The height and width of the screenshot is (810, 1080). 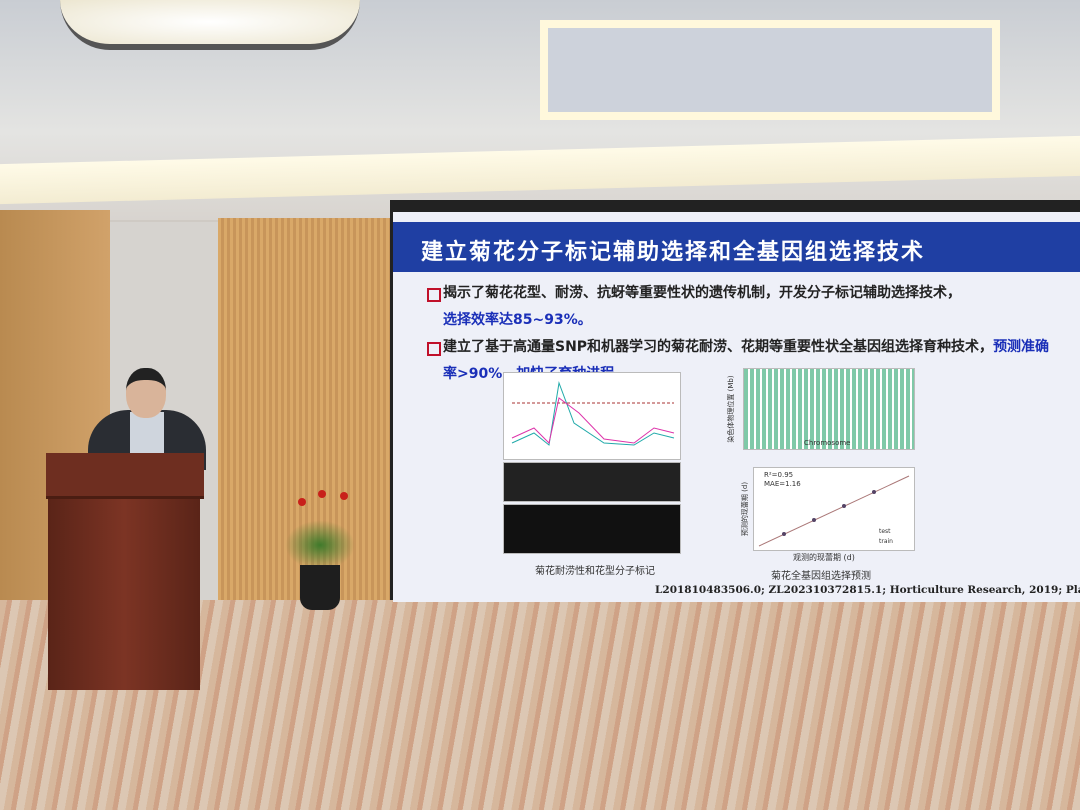 I want to click on bullet-highlight: 选择效率达85~93%。, so click(x=517, y=320).